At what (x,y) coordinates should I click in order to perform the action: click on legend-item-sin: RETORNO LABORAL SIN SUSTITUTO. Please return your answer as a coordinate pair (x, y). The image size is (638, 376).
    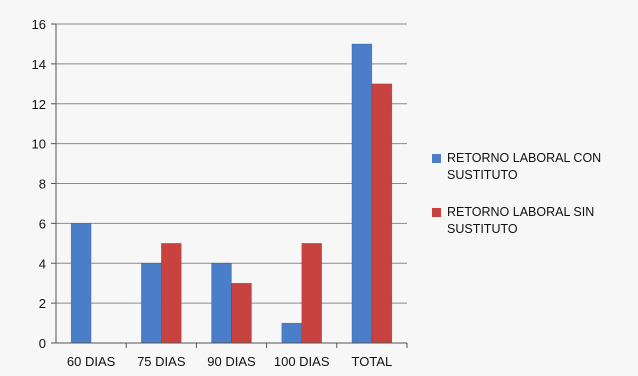
    Looking at the image, I should click on (532, 221).